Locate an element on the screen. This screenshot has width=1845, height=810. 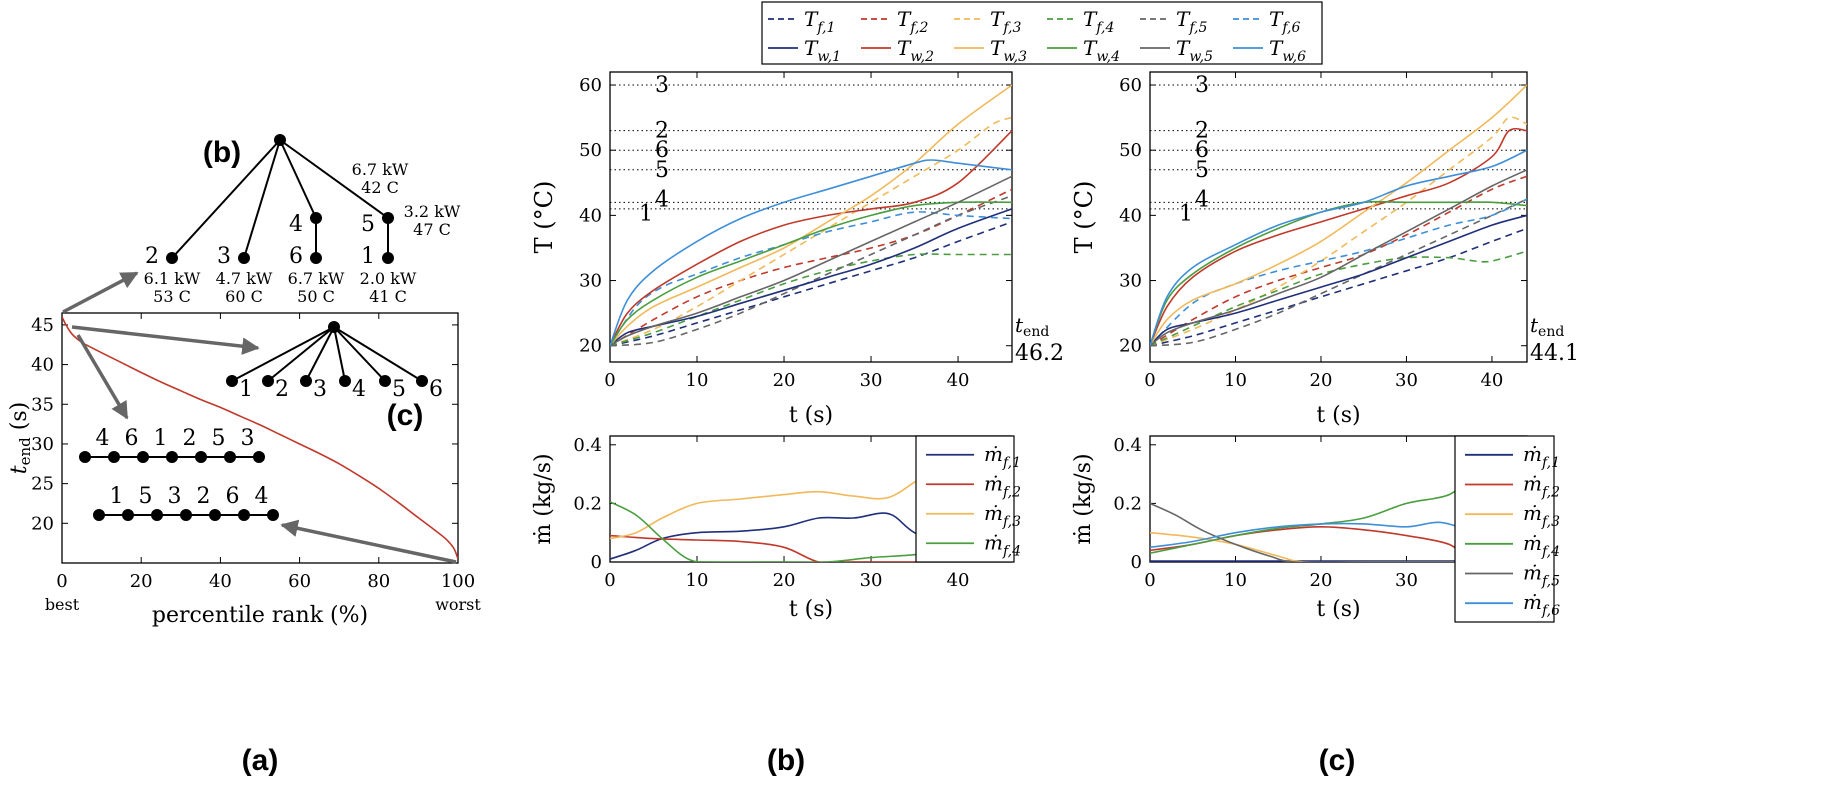
y-axis-label: tend (s) is located at coordinates (20, 438).